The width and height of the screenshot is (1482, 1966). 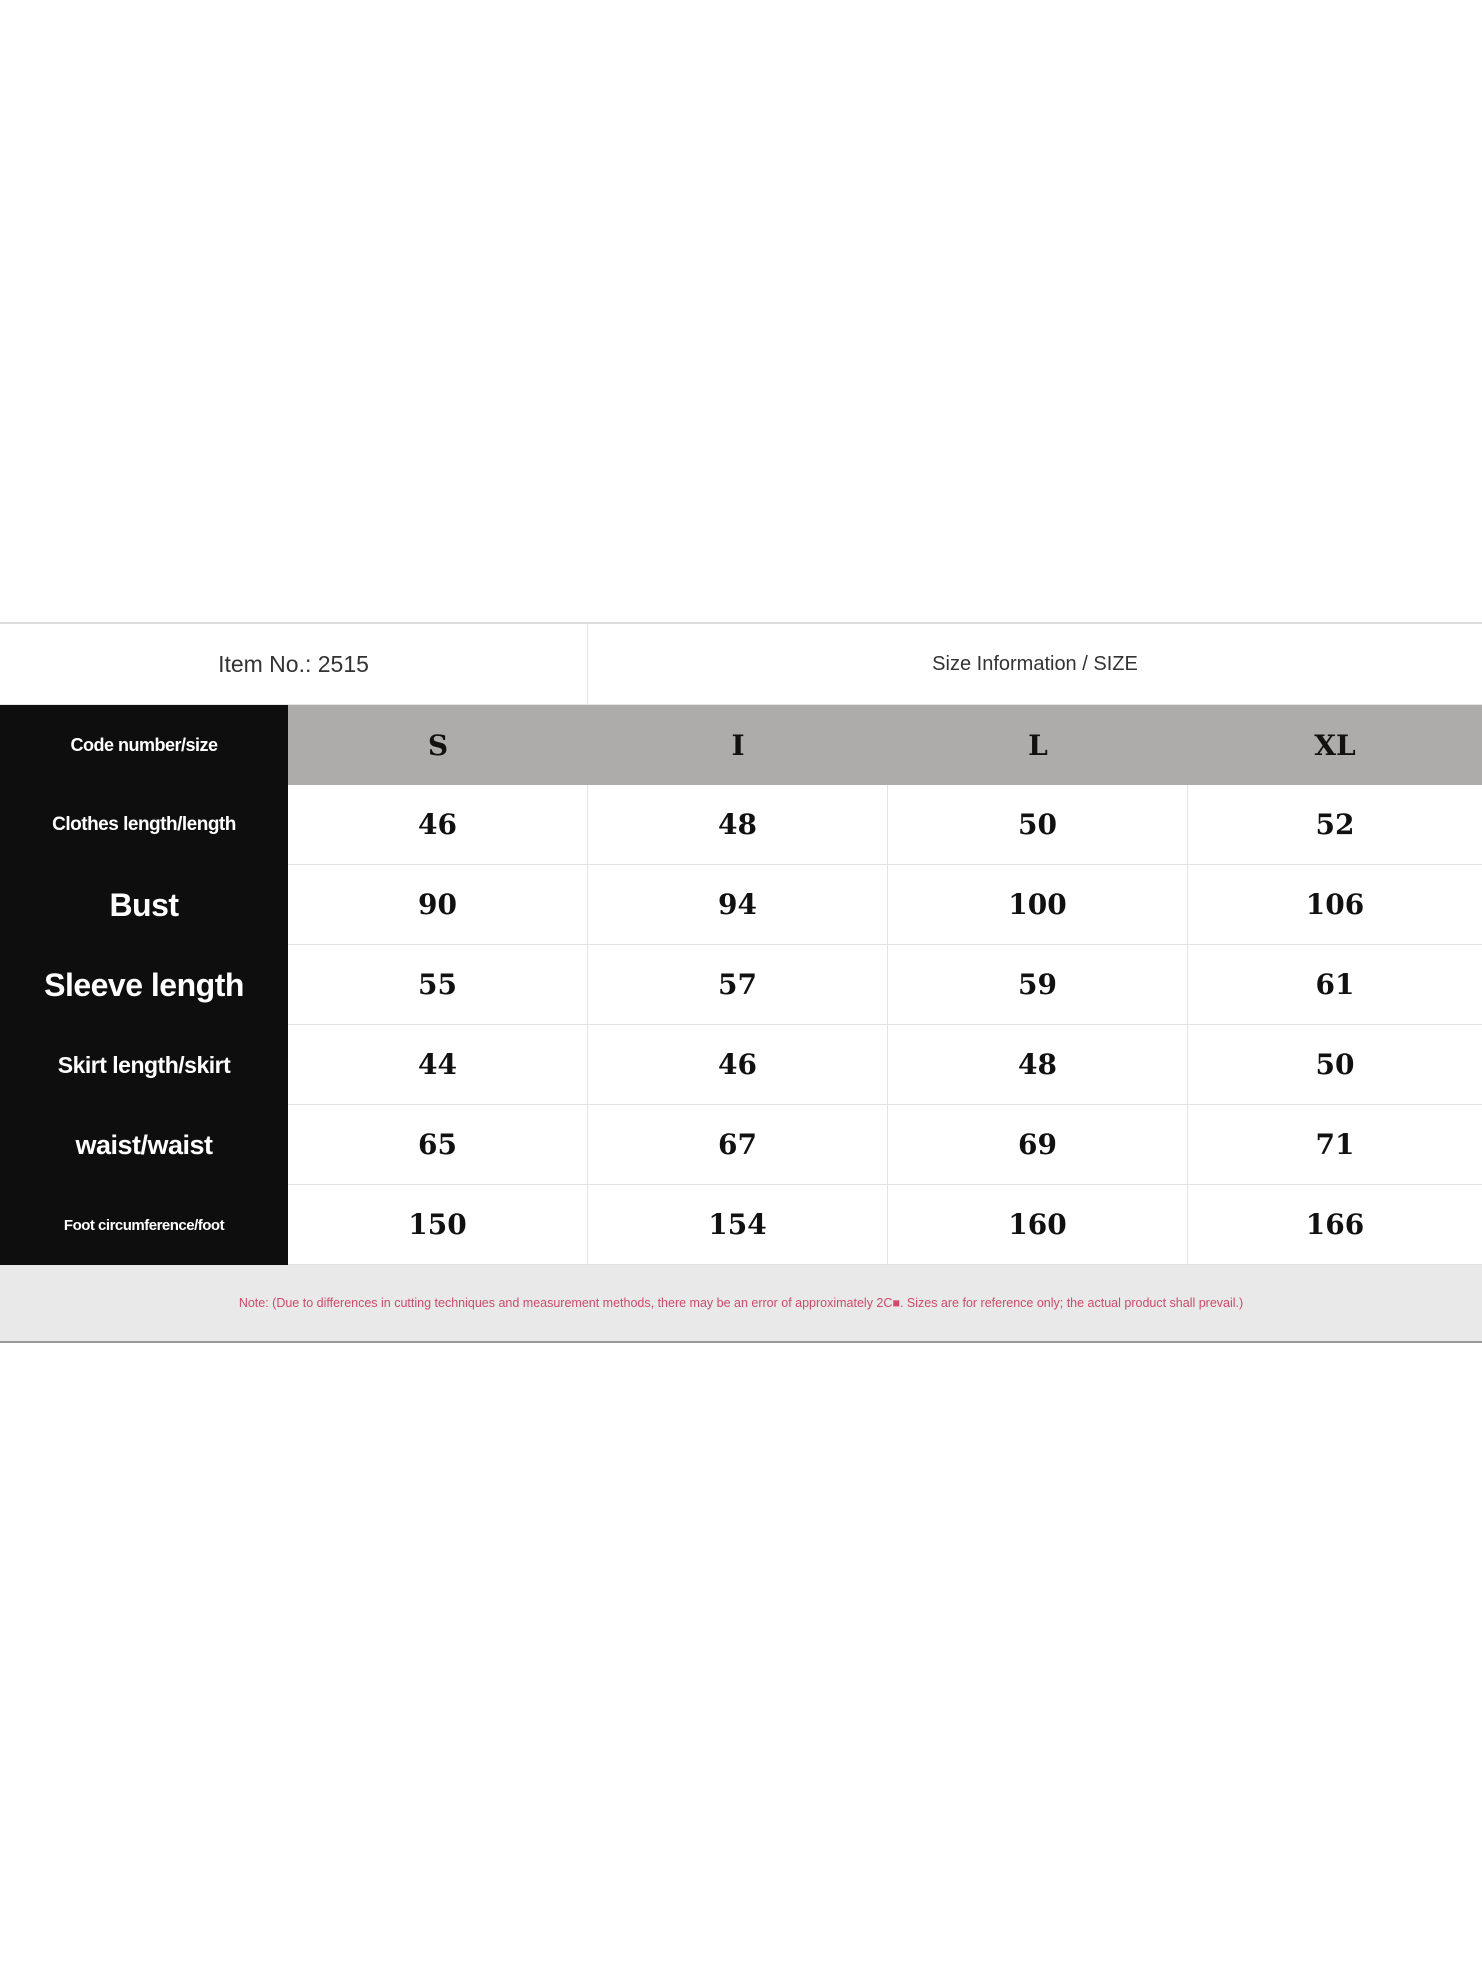 What do you see at coordinates (738, 905) in the screenshot?
I see `table-cell: 94` at bounding box center [738, 905].